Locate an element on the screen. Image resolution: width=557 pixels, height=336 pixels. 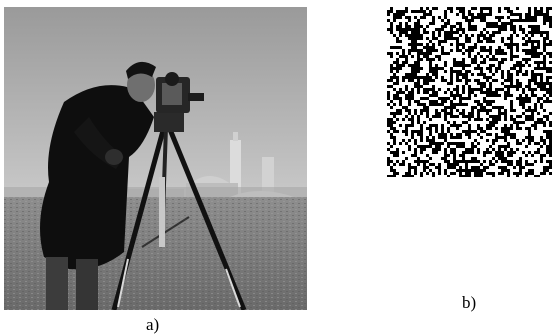
binary-noise-image is located at coordinates (469, 92).